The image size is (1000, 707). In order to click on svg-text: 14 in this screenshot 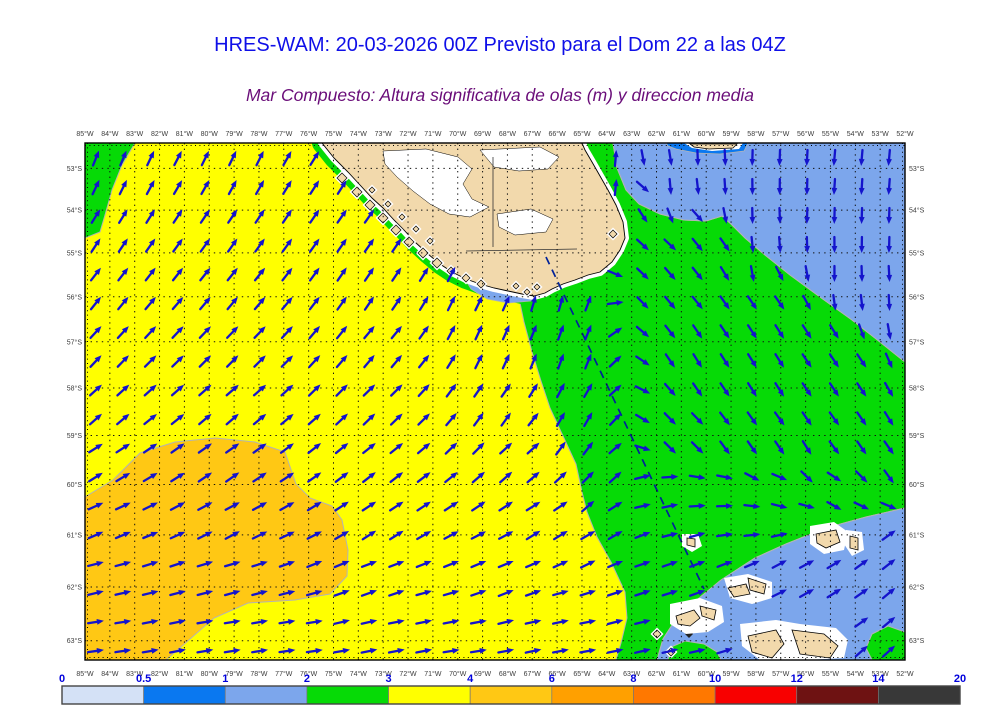, I will do `click(878, 679)`.